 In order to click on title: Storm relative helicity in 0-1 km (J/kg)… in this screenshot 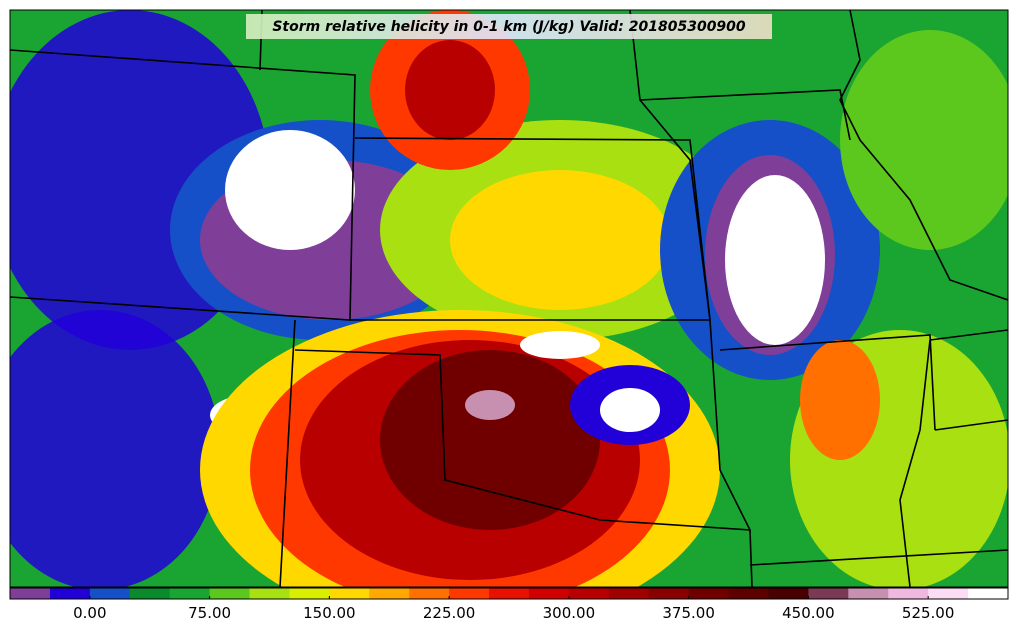, I will do `click(509, 27)`.